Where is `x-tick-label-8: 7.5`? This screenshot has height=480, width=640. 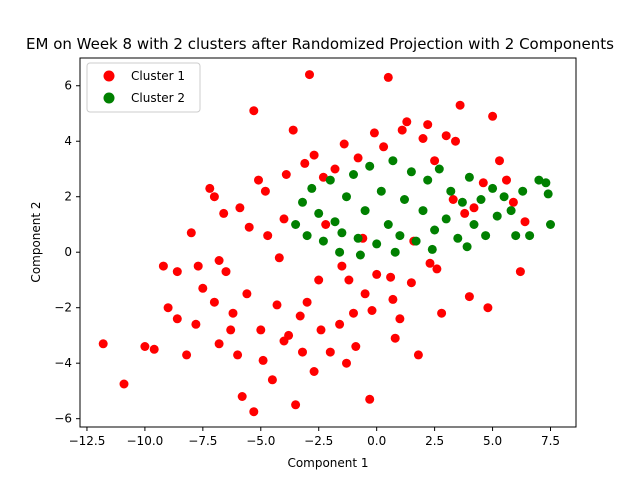 x-tick-label-8: 7.5 is located at coordinates (550, 441).